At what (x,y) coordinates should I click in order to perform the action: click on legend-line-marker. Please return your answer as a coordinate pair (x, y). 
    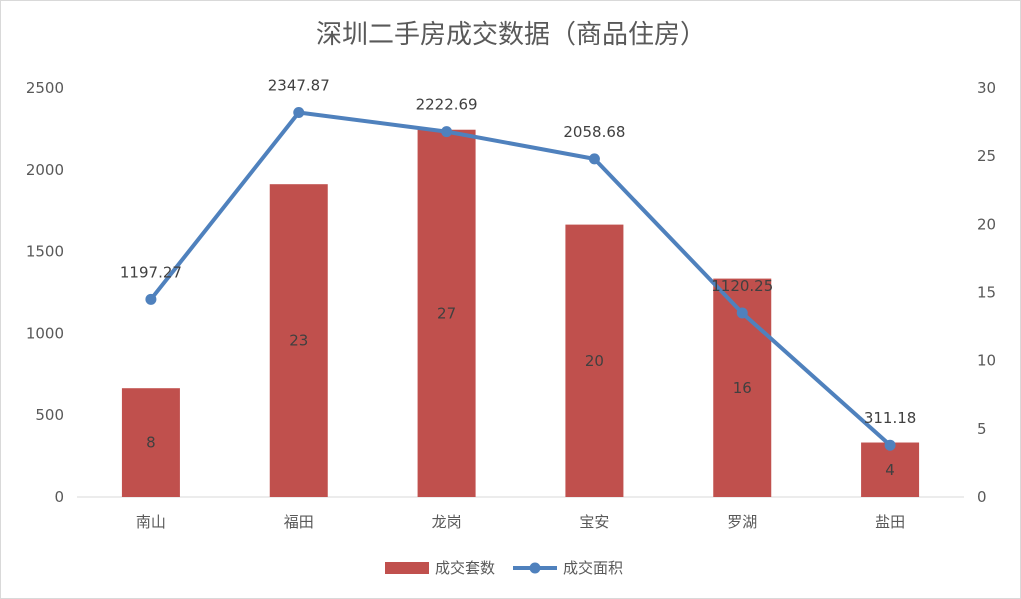
    Looking at the image, I should click on (535, 568).